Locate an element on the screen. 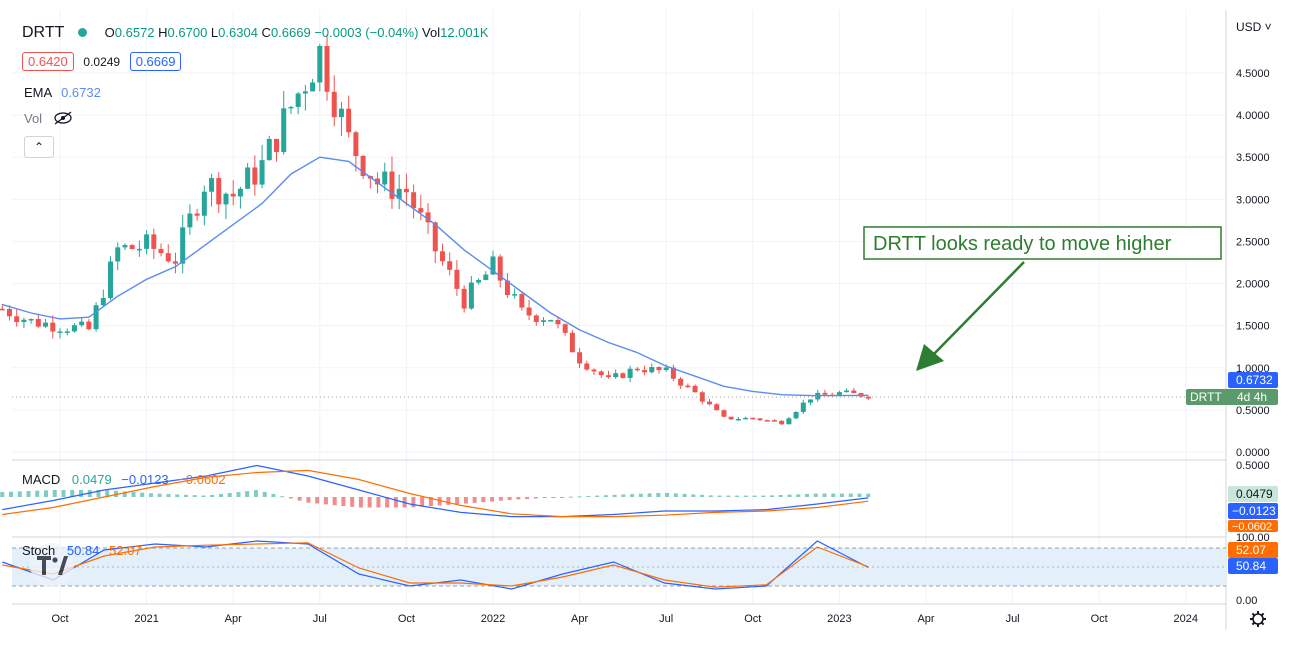 This screenshot has width=1296, height=646. bid-box: 0.6420 is located at coordinates (48, 61).